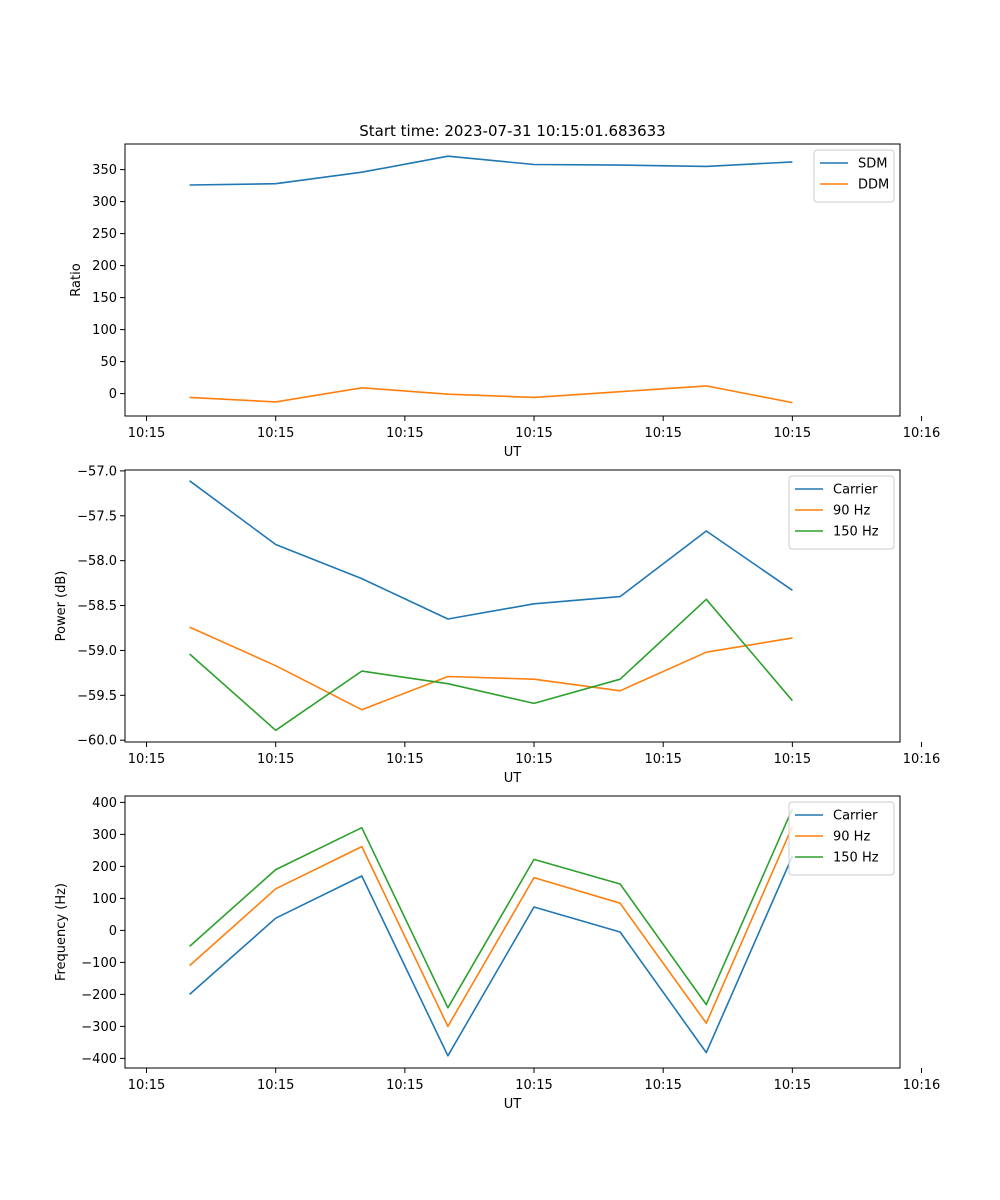 The width and height of the screenshot is (1000, 1200). Describe the element at coordinates (97, 606) in the screenshot. I see `y-tick-label: −58.5` at that location.